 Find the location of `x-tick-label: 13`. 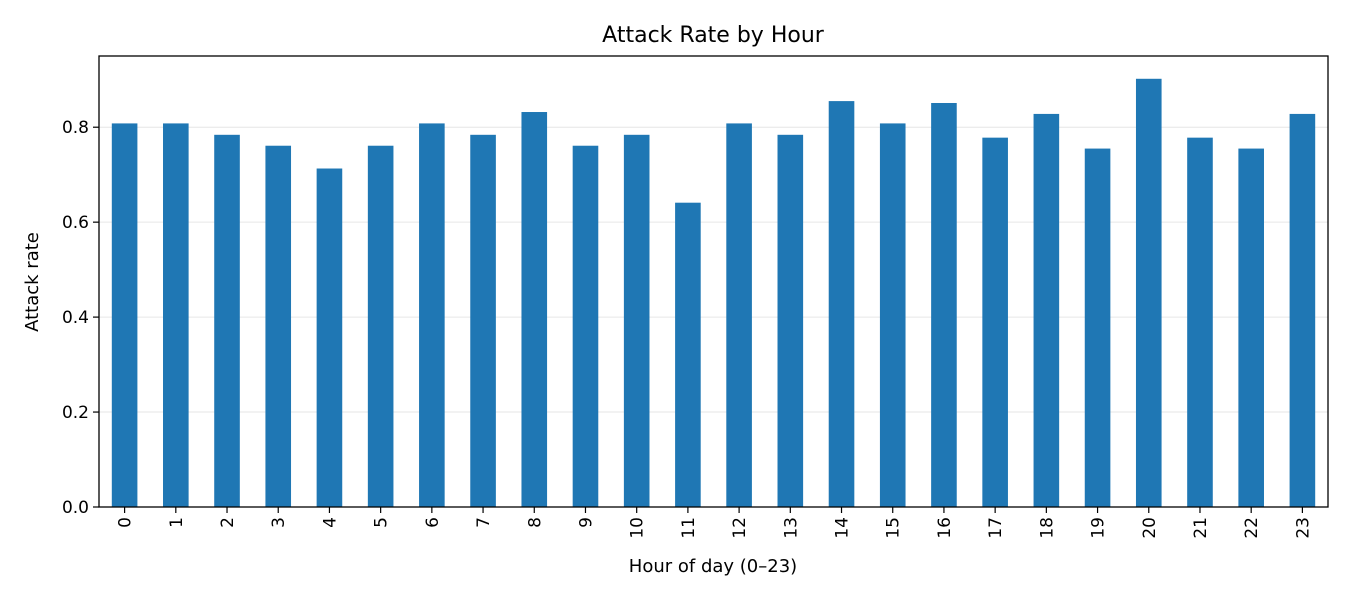

x-tick-label: 13 is located at coordinates (791, 528).